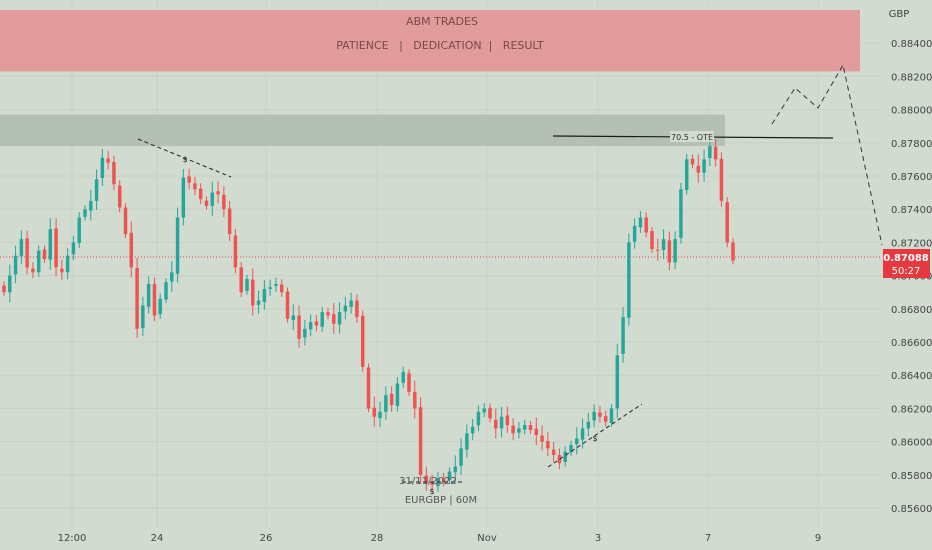 The width and height of the screenshot is (932, 550). Describe the element at coordinates (157, 538) in the screenshot. I see `x-tick-label: 24` at that location.